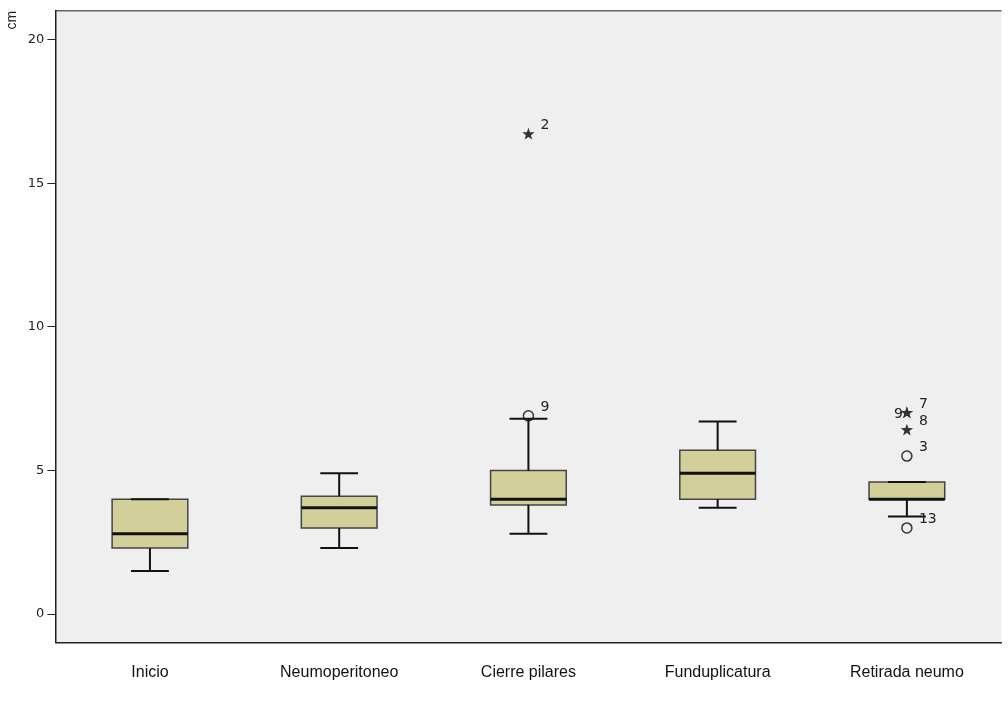 The image size is (1008, 702). Describe the element at coordinates (339, 671) in the screenshot. I see `x-tick-label: Neumoperitoneo` at that location.